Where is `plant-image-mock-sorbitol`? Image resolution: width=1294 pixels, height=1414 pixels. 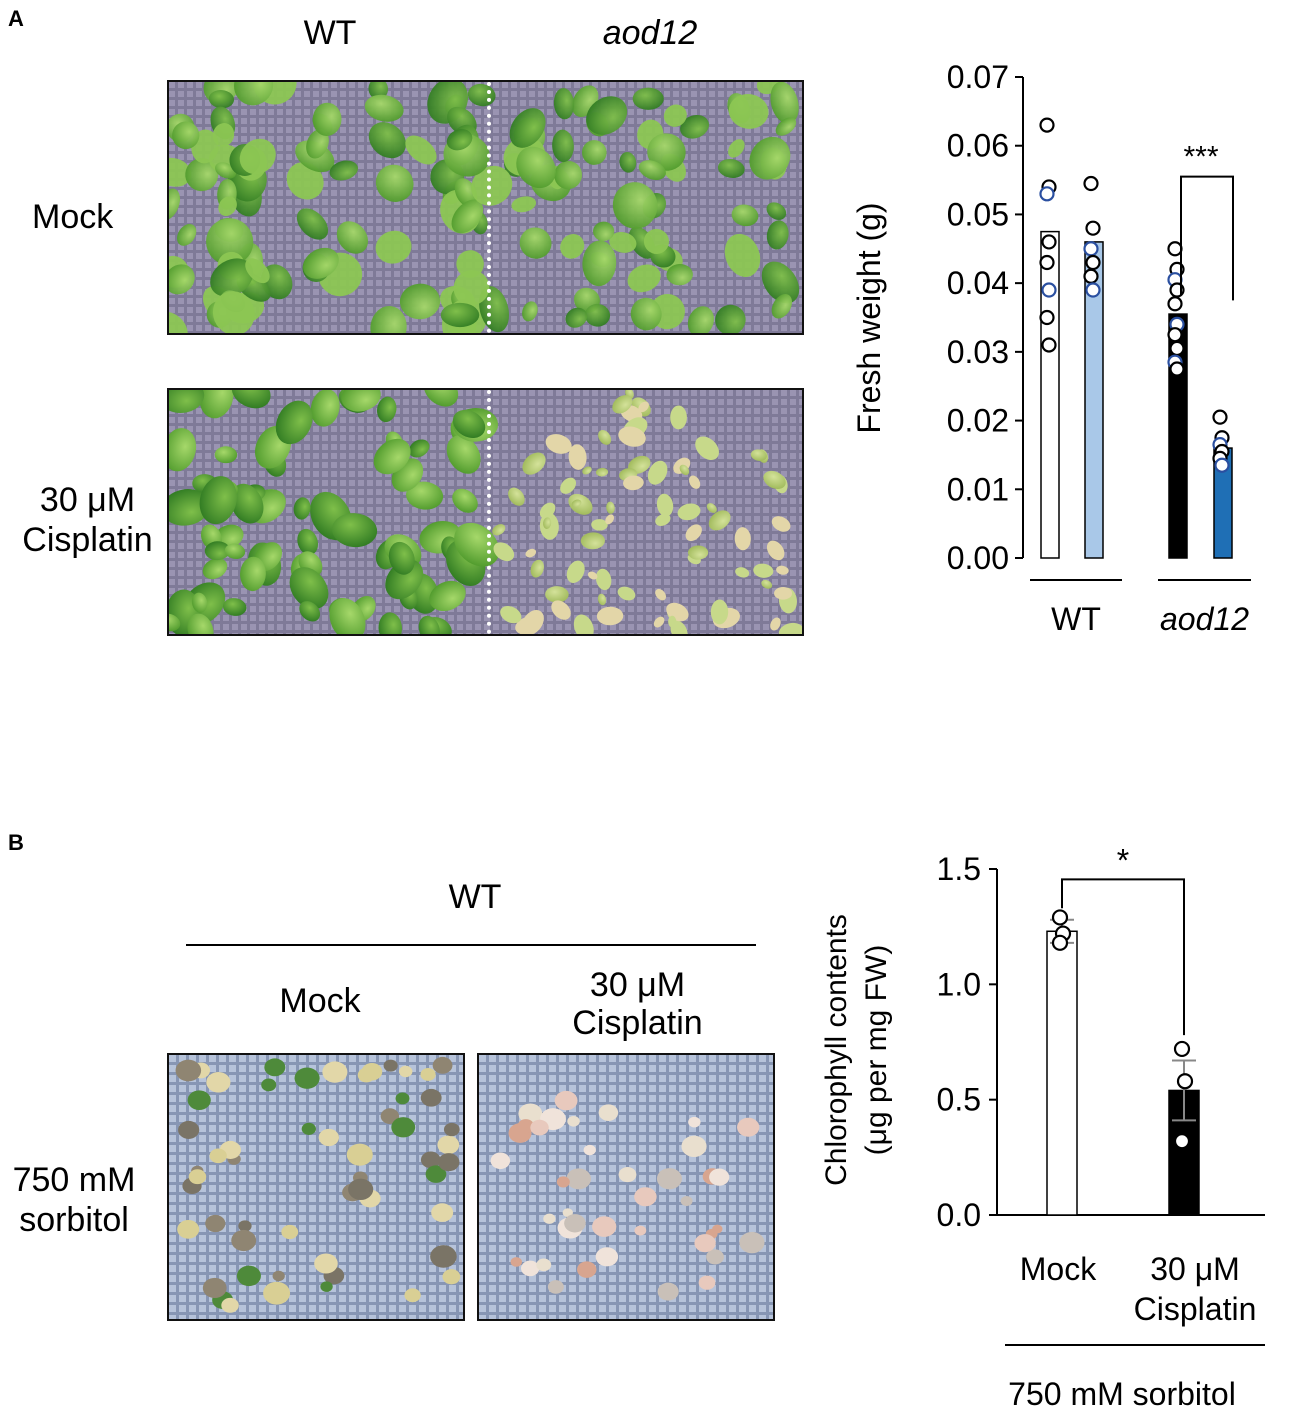
plant-image-mock-sorbitol is located at coordinates (316, 1187).